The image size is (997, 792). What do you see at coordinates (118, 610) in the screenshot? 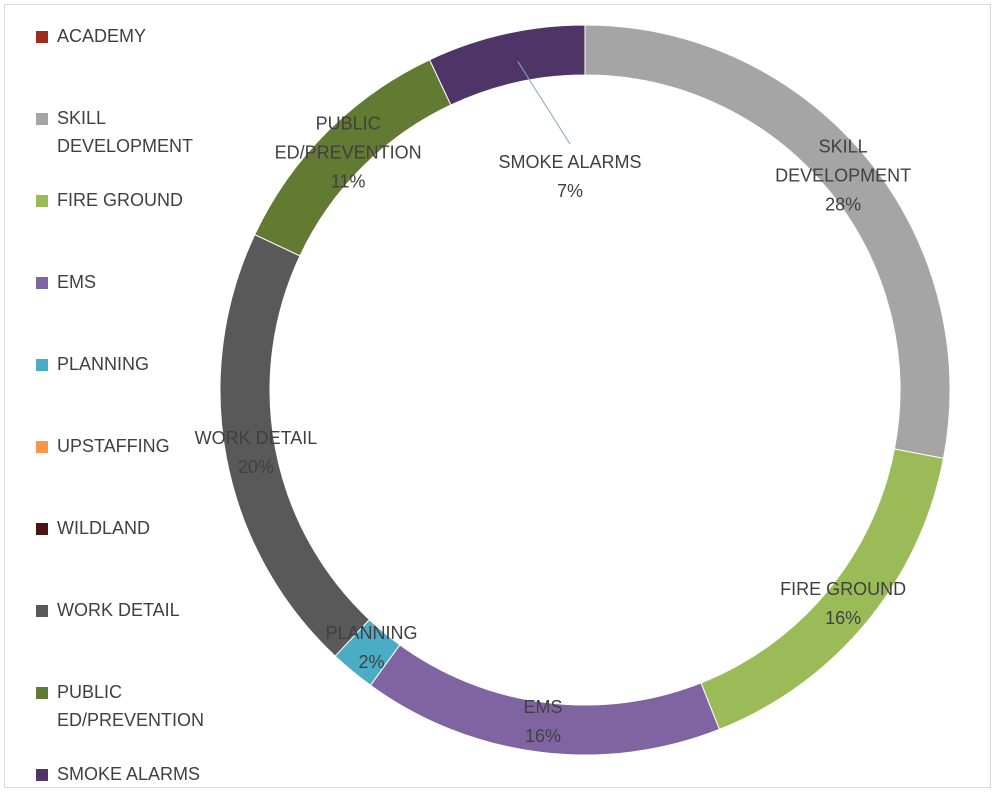
I see `legend-label: WORK DETAIL` at bounding box center [118, 610].